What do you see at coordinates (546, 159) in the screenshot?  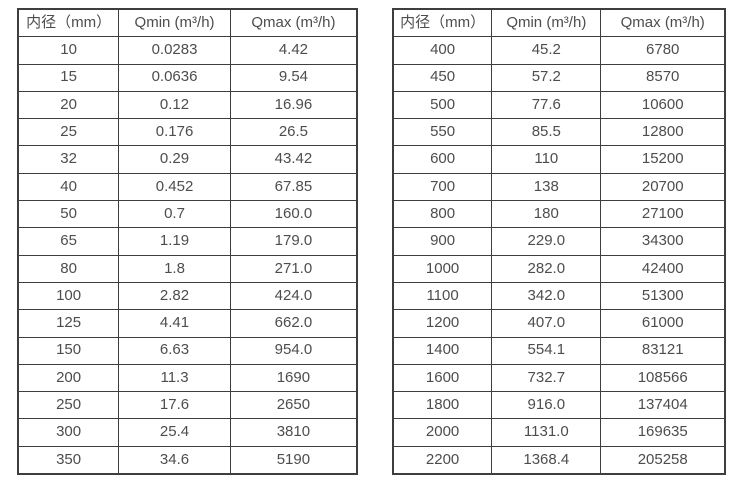 I see `data-cell: 110` at bounding box center [546, 159].